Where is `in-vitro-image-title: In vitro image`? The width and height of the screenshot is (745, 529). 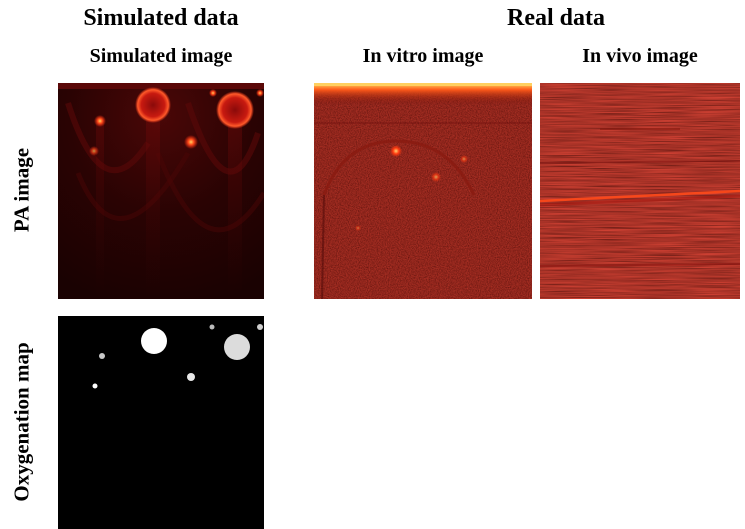 in-vitro-image-title: In vitro image is located at coordinates (423, 56).